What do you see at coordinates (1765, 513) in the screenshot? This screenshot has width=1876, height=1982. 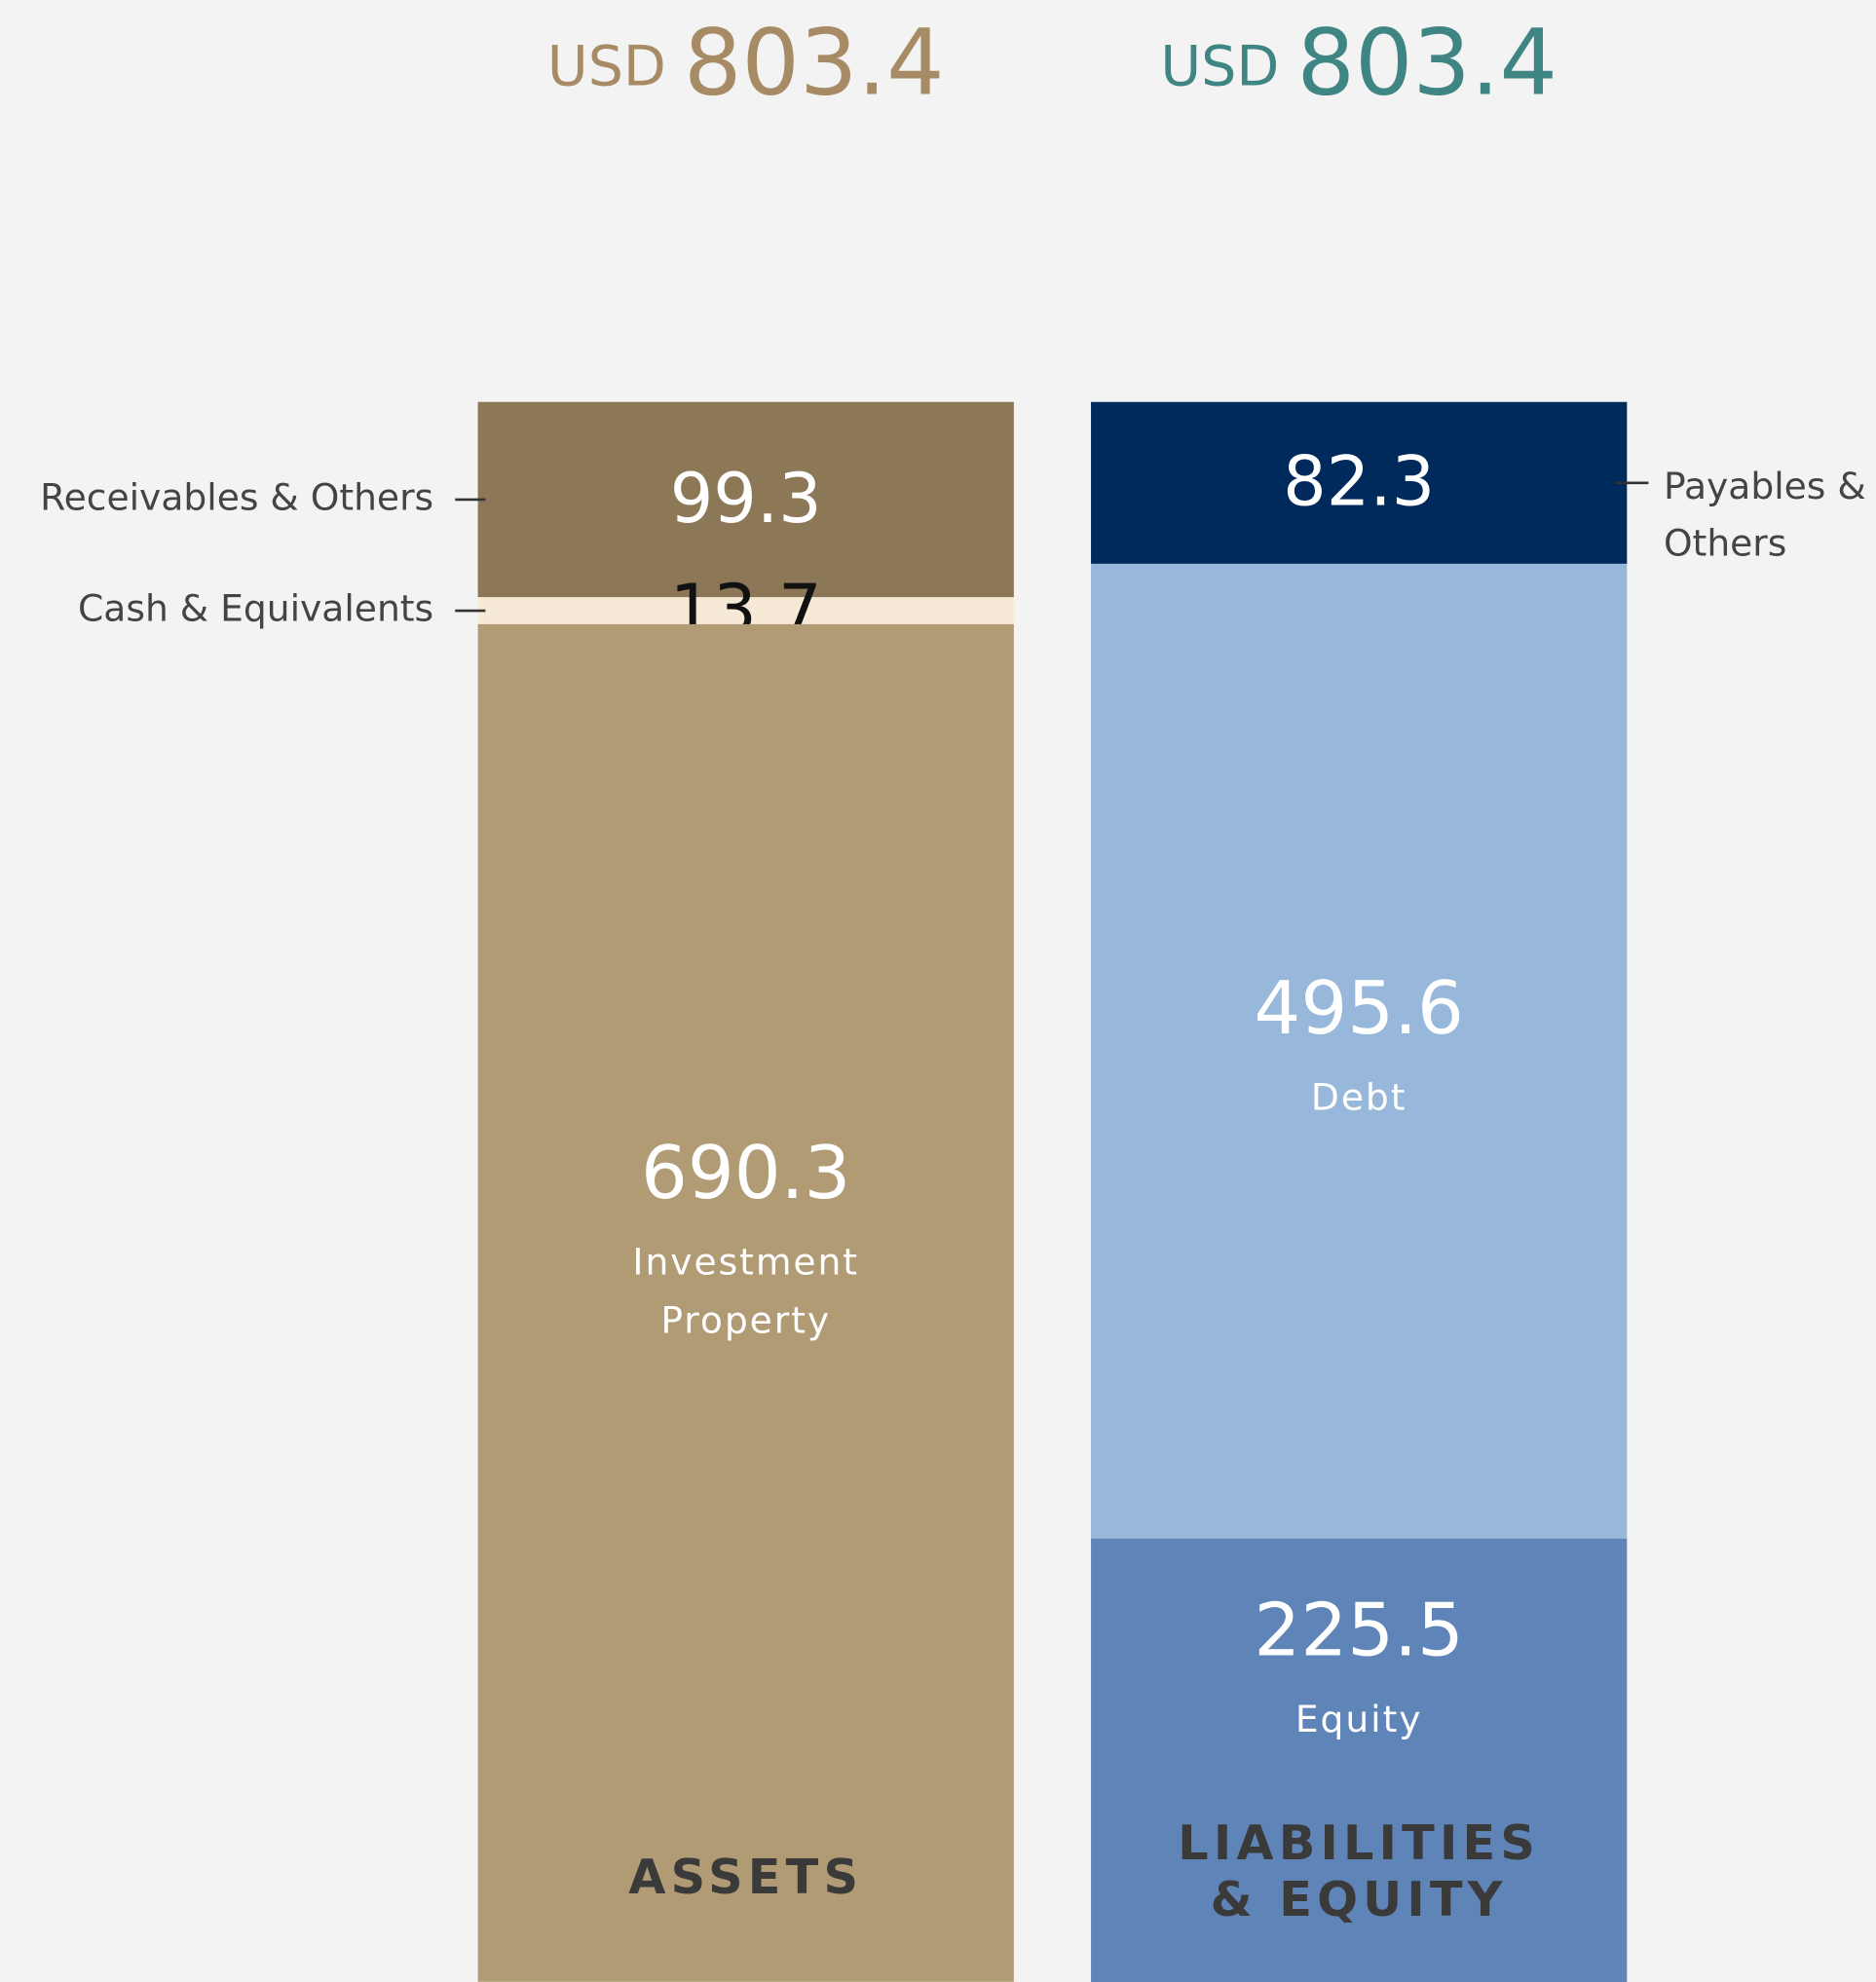 I see `segment-name: Payables & Others` at bounding box center [1765, 513].